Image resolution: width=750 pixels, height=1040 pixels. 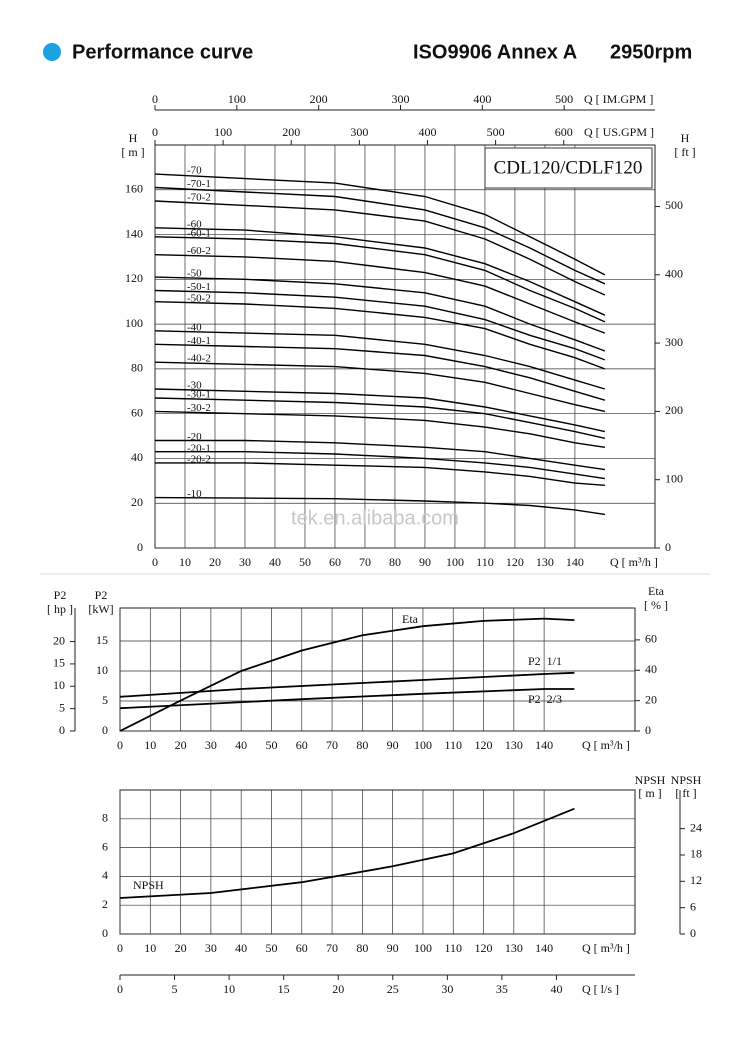 I want to click on title-box, so click(x=568, y=168).